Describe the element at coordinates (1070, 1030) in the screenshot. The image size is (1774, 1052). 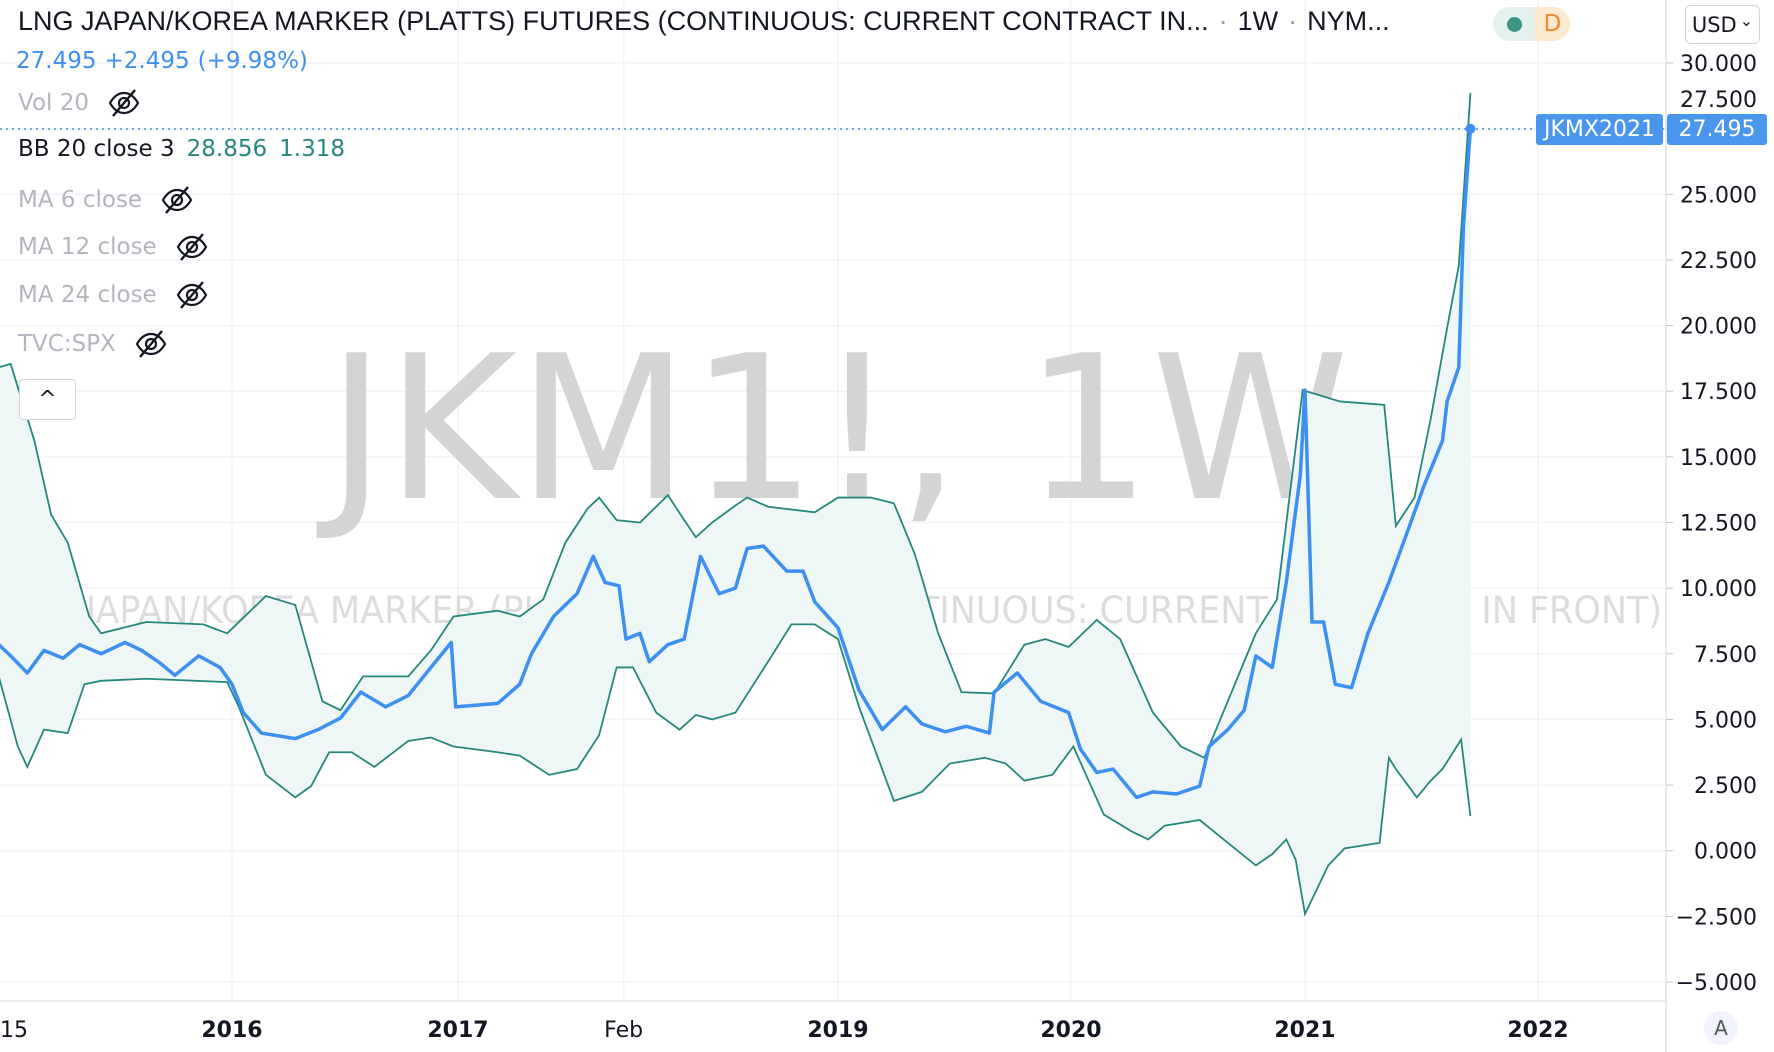
I see `x-tick-label: 2020` at that location.